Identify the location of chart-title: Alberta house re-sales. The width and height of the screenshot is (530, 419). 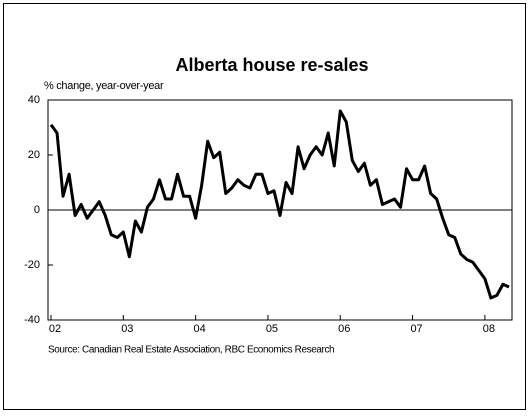
(271, 65).